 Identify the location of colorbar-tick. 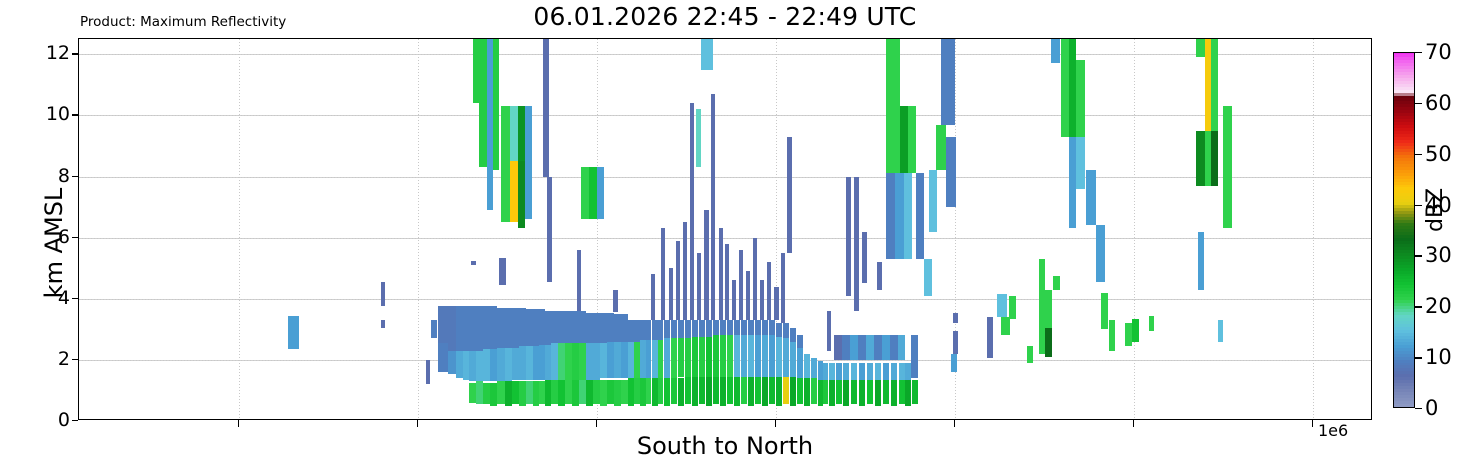
(1418, 307).